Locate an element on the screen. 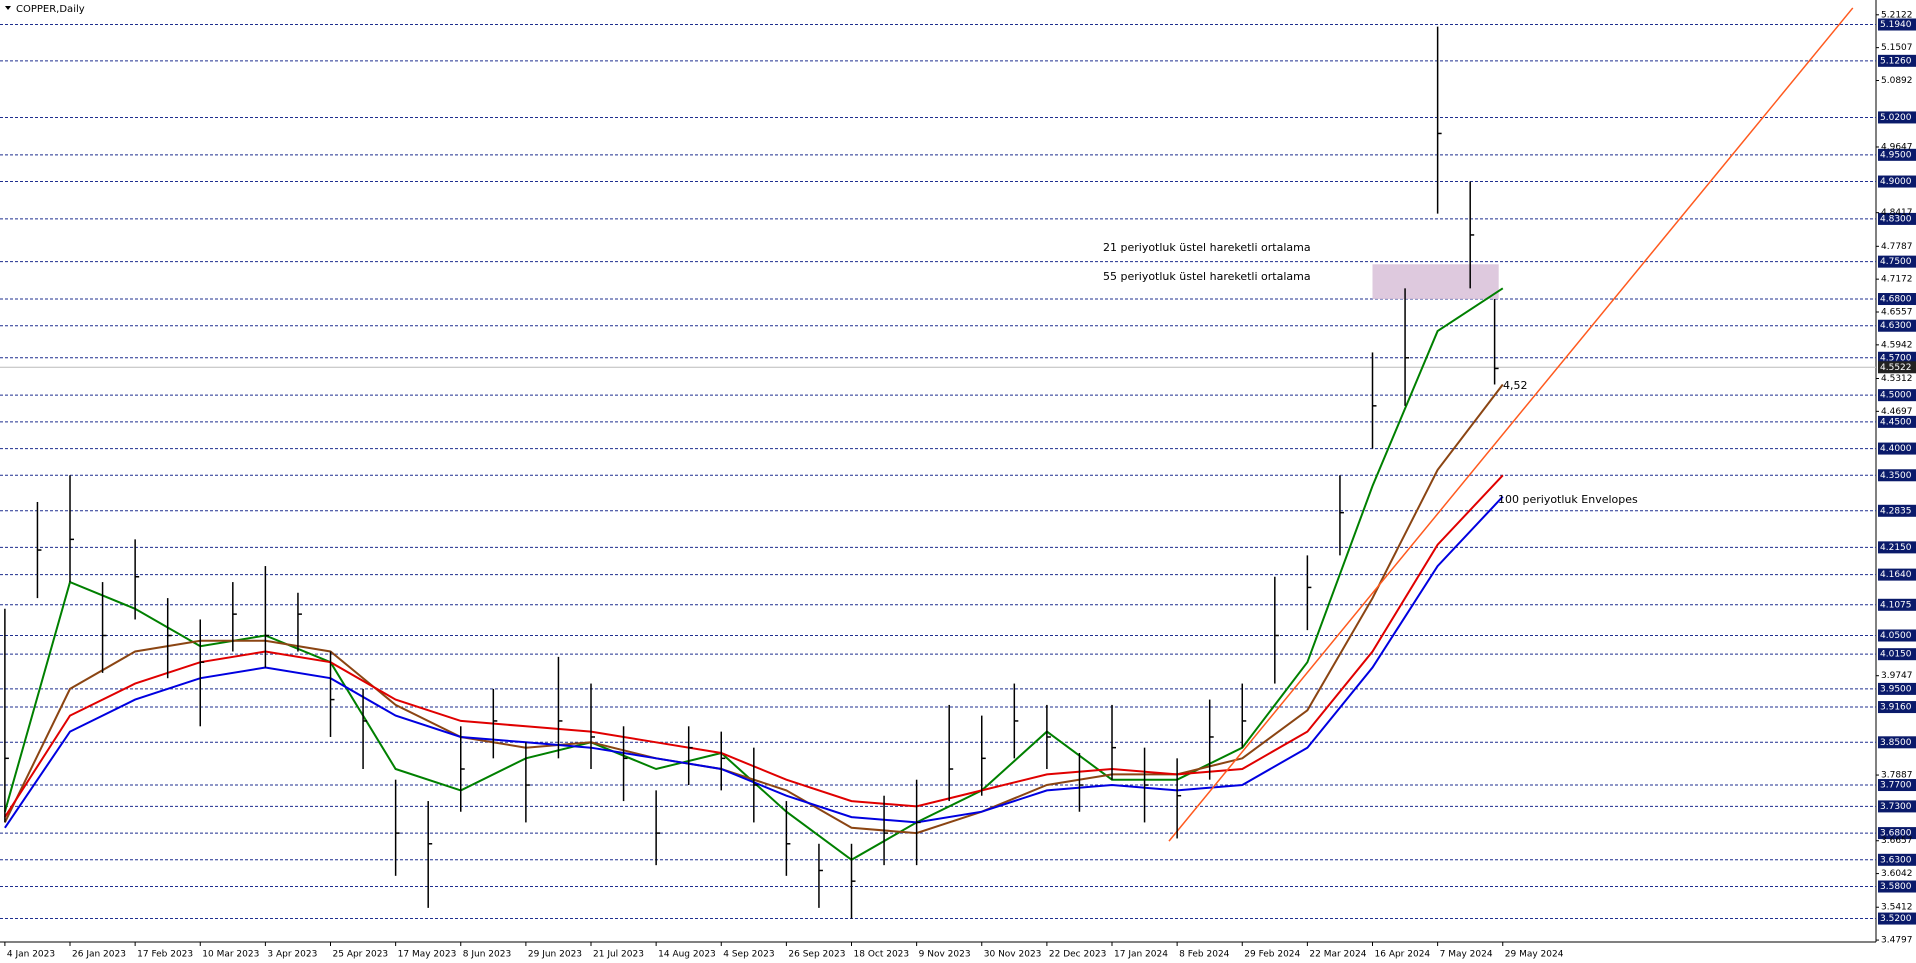  y-tick-label: 4.6557 is located at coordinates (1897, 313).